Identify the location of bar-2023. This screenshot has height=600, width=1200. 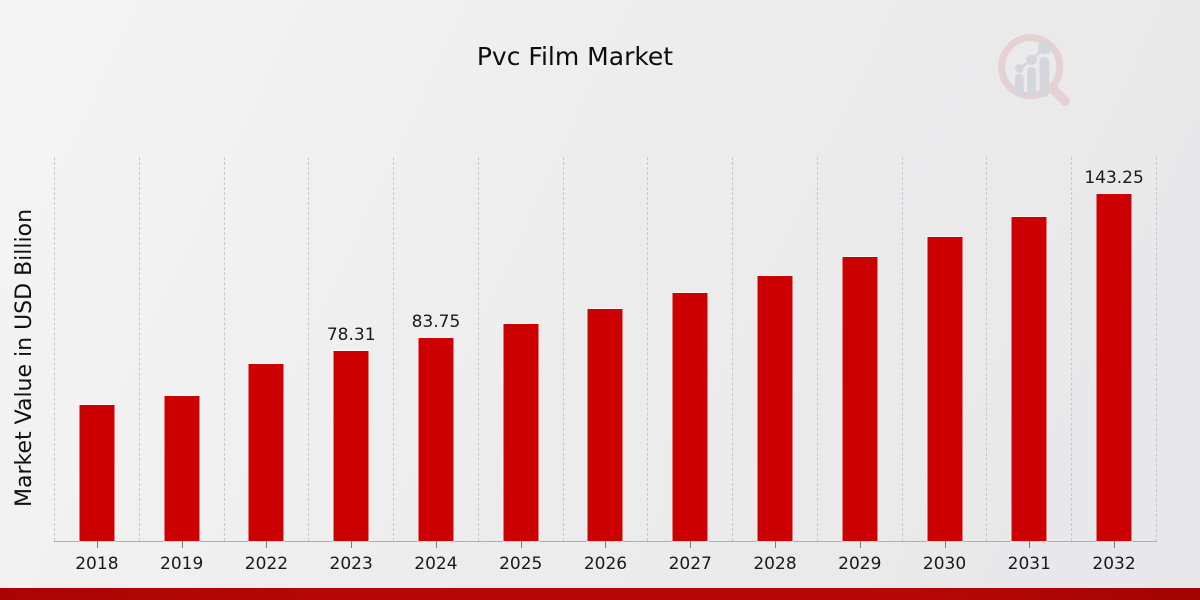
(351, 446).